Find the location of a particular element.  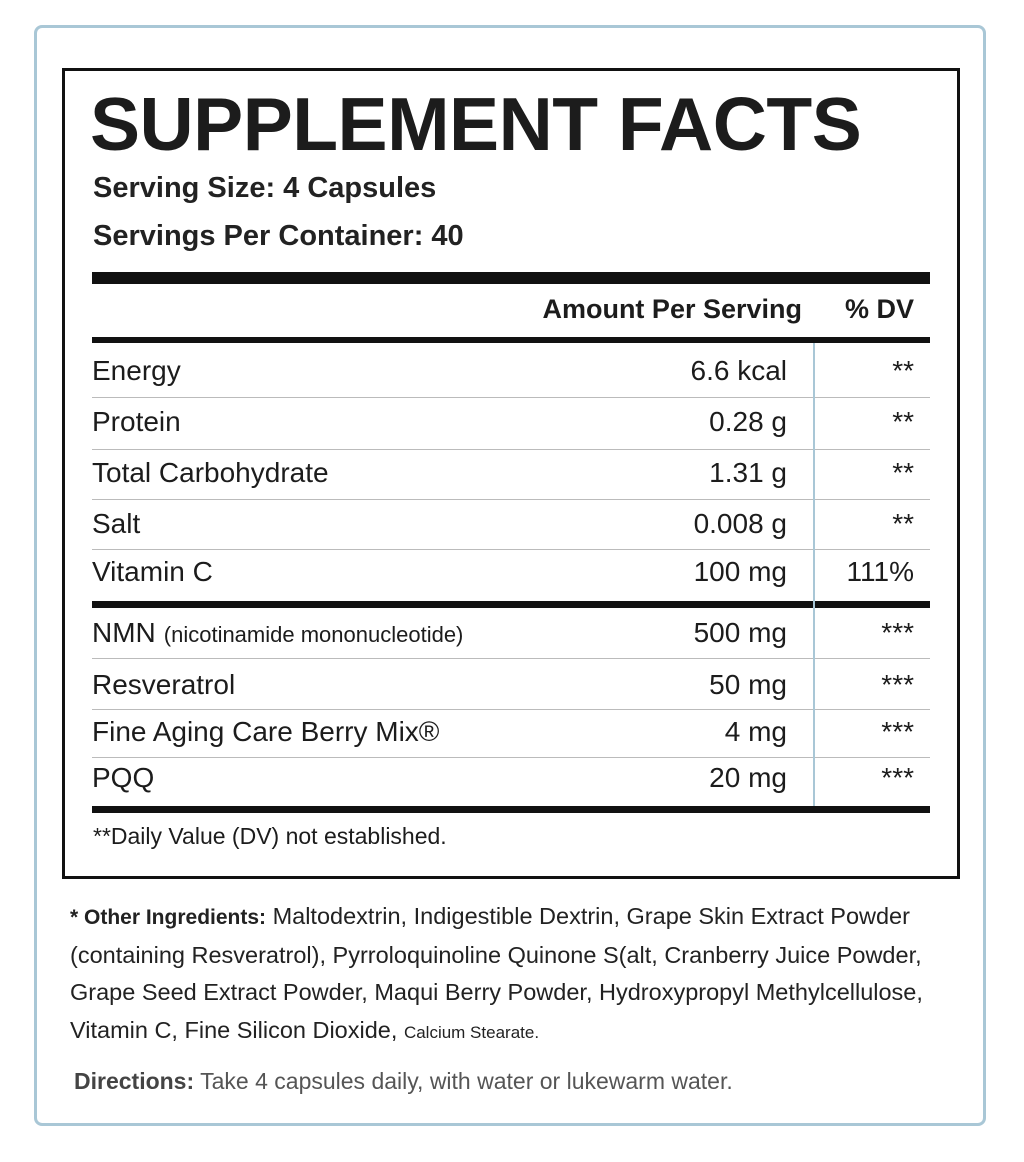

footnote: **Daily Value (DV) not established. is located at coordinates (270, 836).